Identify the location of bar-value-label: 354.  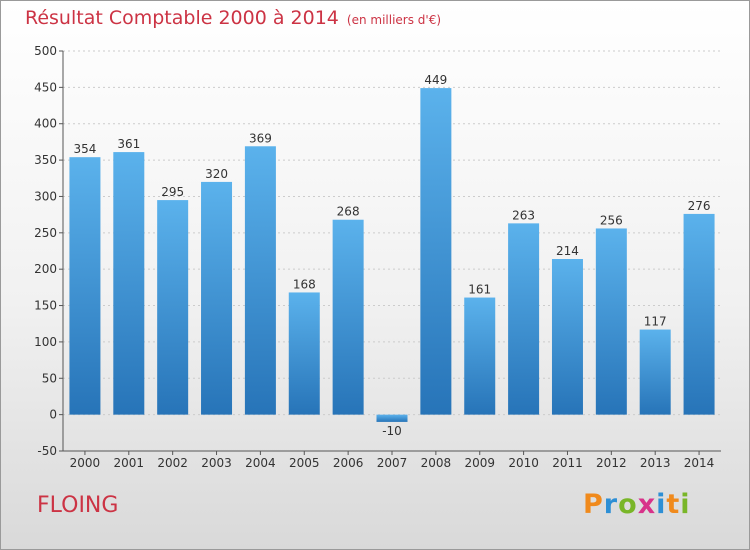
(84, 149).